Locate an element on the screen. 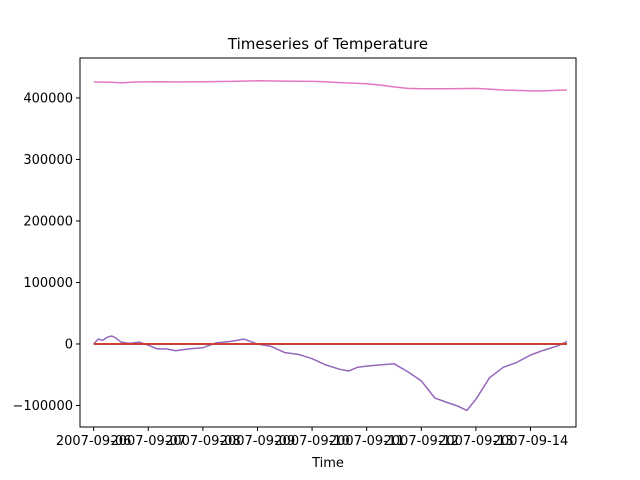 This screenshot has width=640, height=480. y-tick-label: 300000 is located at coordinates (48, 160).